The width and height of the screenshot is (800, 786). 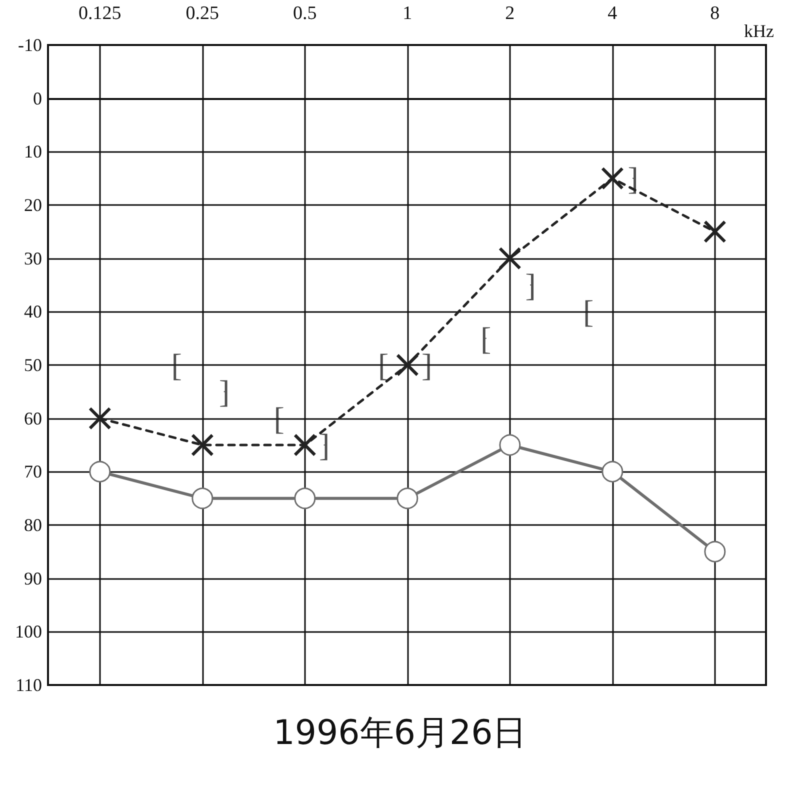 I want to click on y-tick-label: 10, so click(x=33, y=152).